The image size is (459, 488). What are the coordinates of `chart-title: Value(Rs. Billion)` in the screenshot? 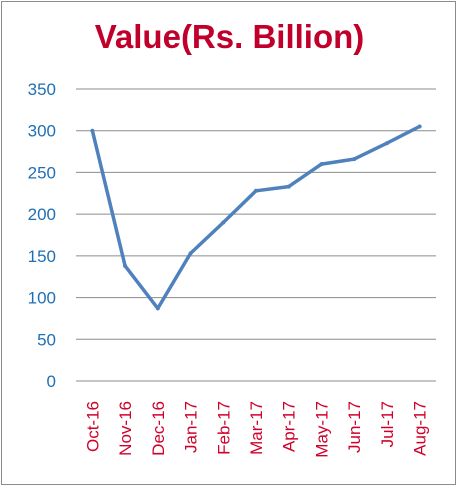 It's located at (229, 36).